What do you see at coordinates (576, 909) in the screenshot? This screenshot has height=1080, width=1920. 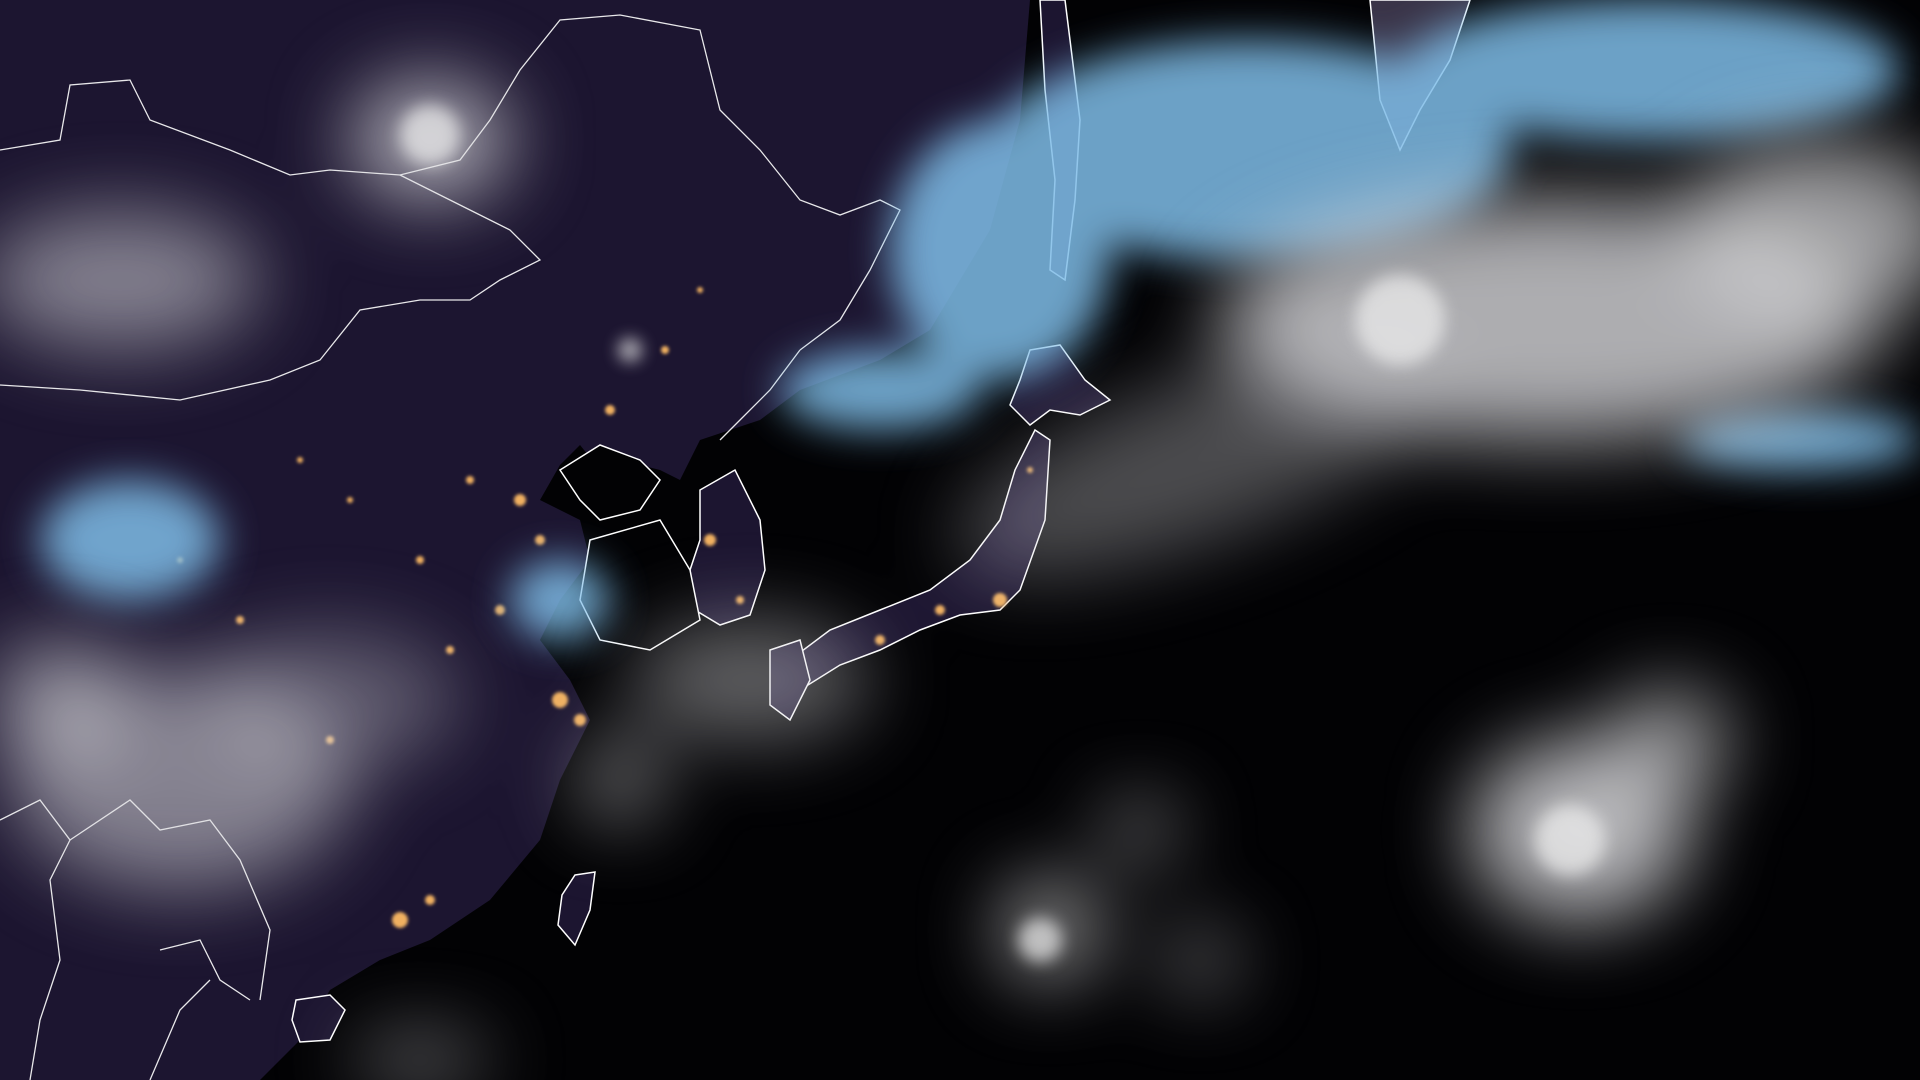 I see `land-taiwan` at bounding box center [576, 909].